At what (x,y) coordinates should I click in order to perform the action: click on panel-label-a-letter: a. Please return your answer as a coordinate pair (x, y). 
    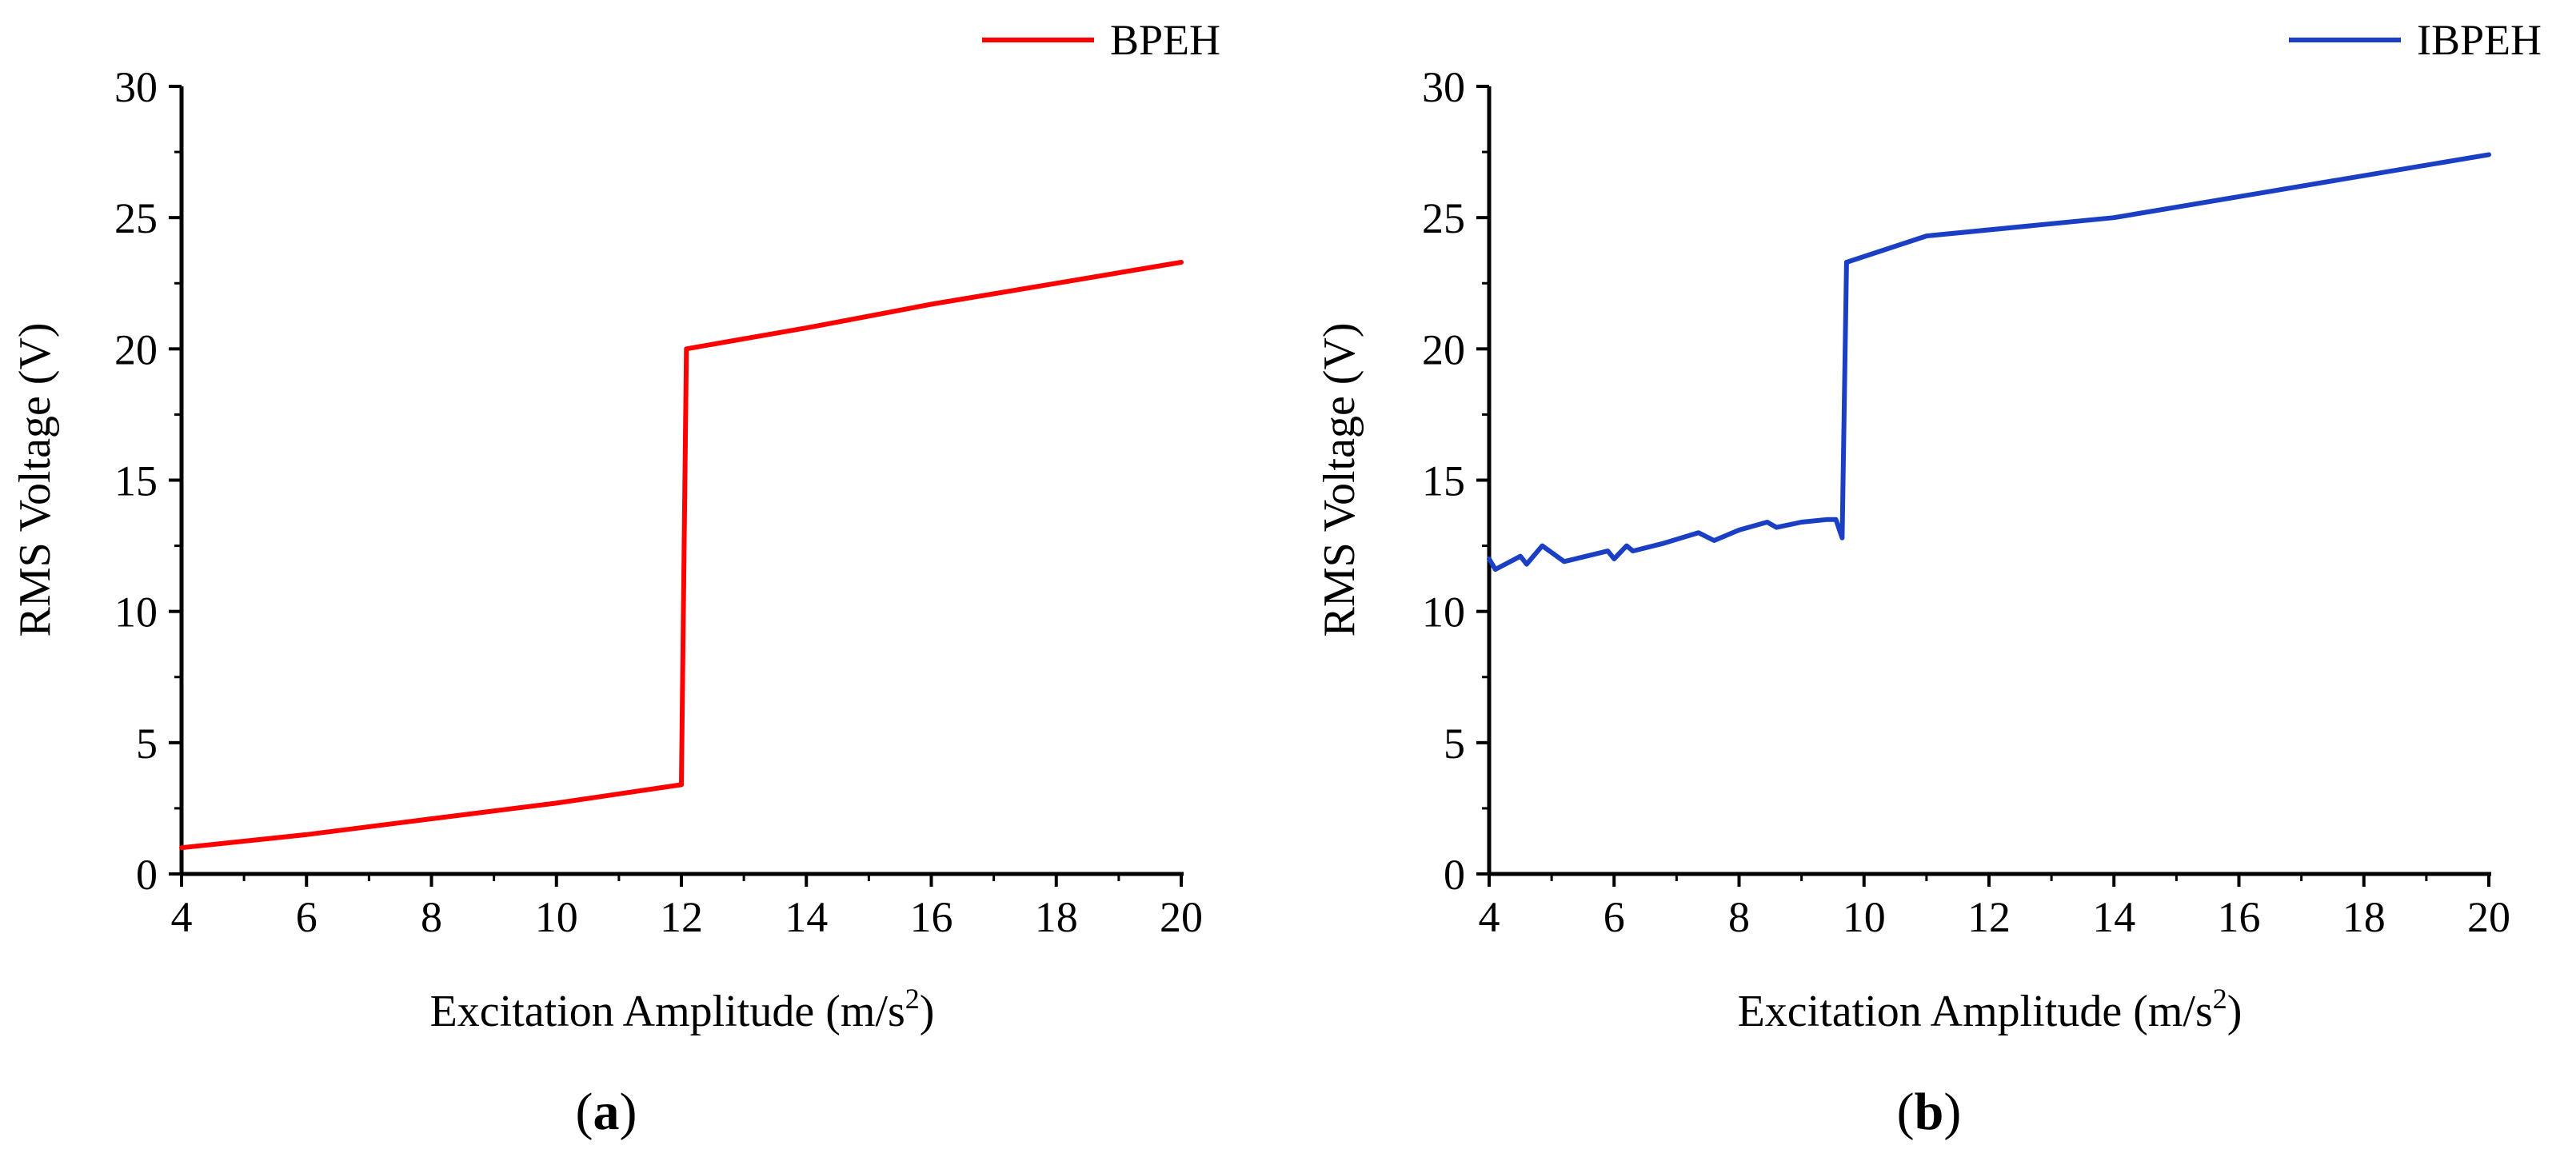
    Looking at the image, I should click on (607, 1112).